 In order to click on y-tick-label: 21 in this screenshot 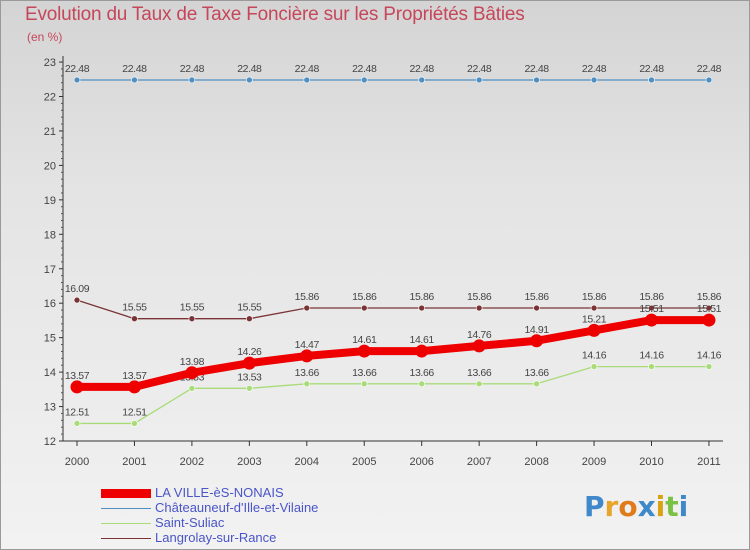, I will do `click(50, 132)`.